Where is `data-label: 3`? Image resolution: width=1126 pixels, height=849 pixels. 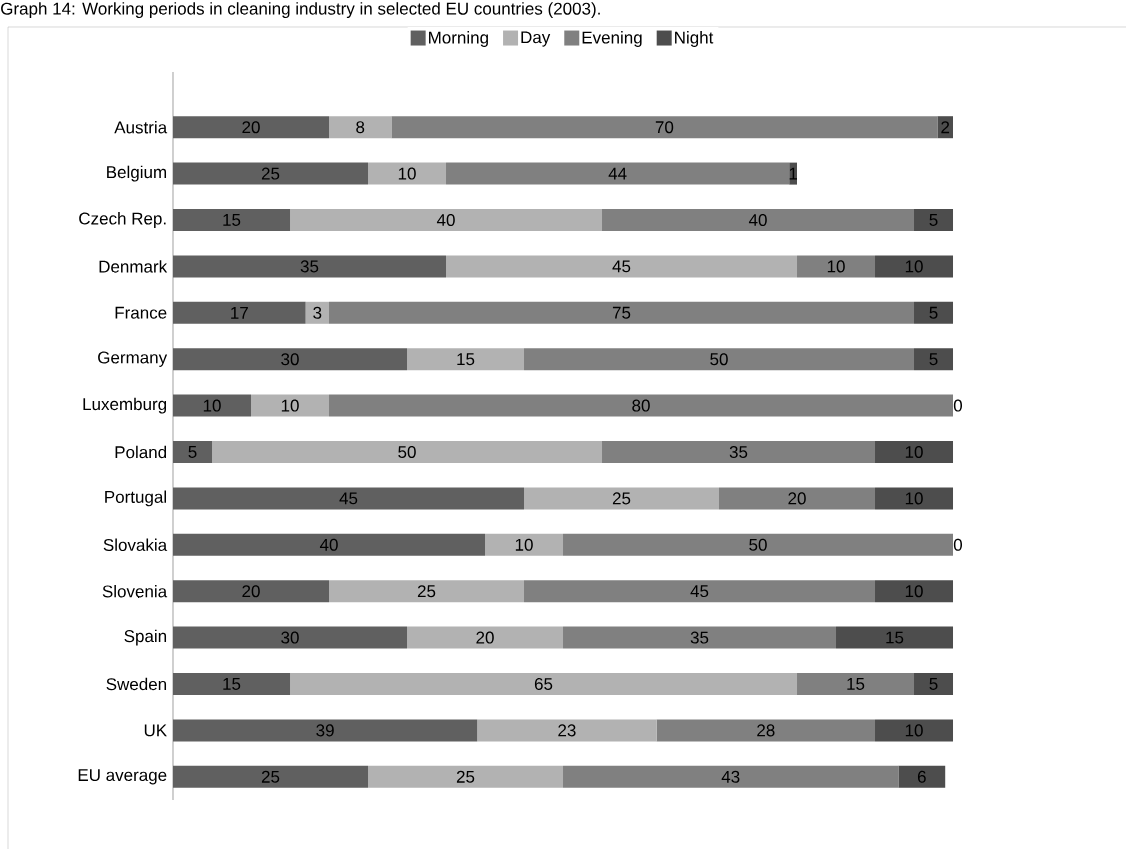
data-label: 3 is located at coordinates (317, 312).